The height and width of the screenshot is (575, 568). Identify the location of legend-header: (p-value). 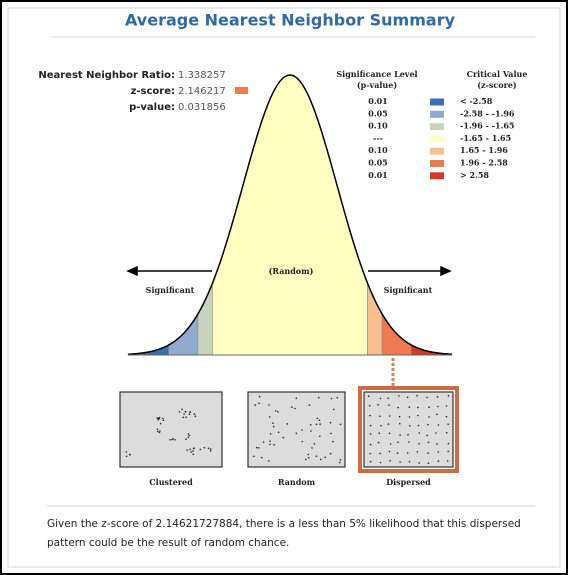
(377, 85).